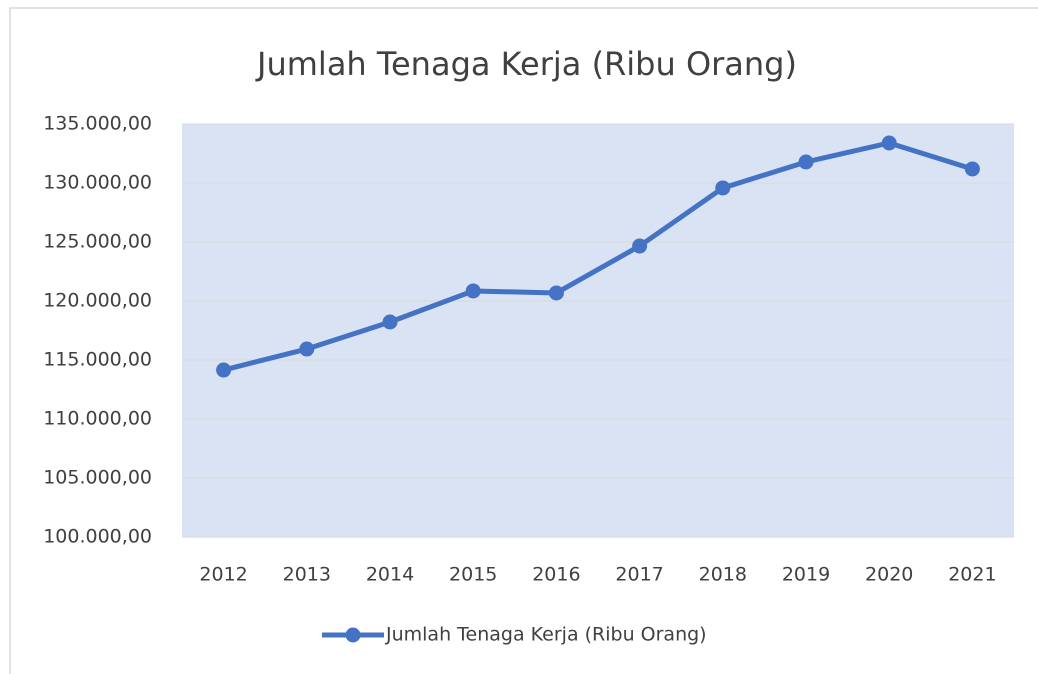 This screenshot has height=674, width=1038. Describe the element at coordinates (97, 242) in the screenshot. I see `y-tick-label: 125.000,00` at that location.